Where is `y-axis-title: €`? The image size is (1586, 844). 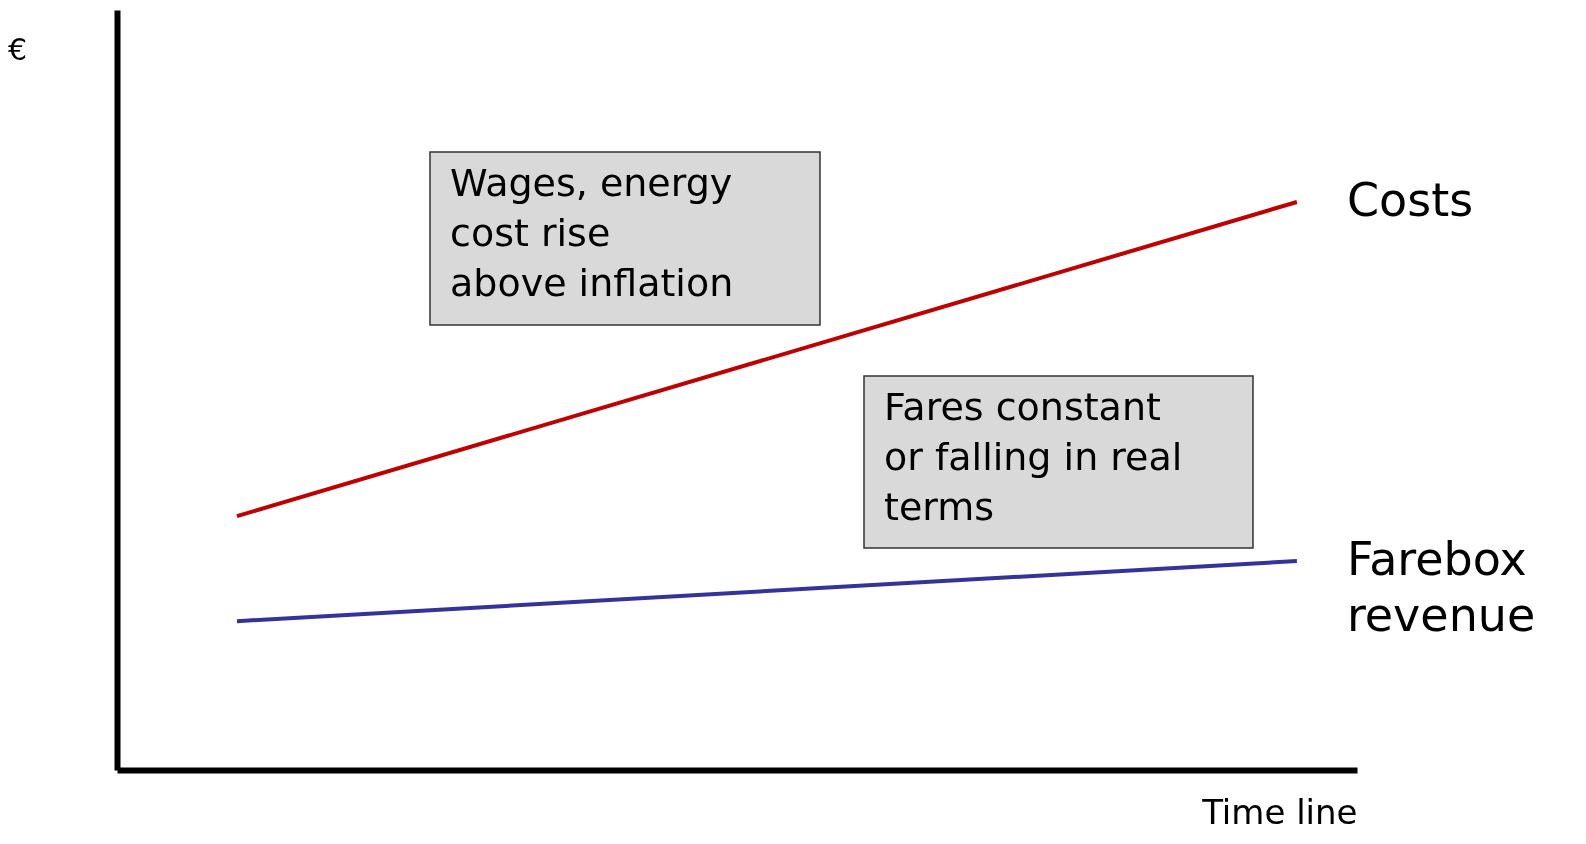 y-axis-title: € is located at coordinates (17, 49).